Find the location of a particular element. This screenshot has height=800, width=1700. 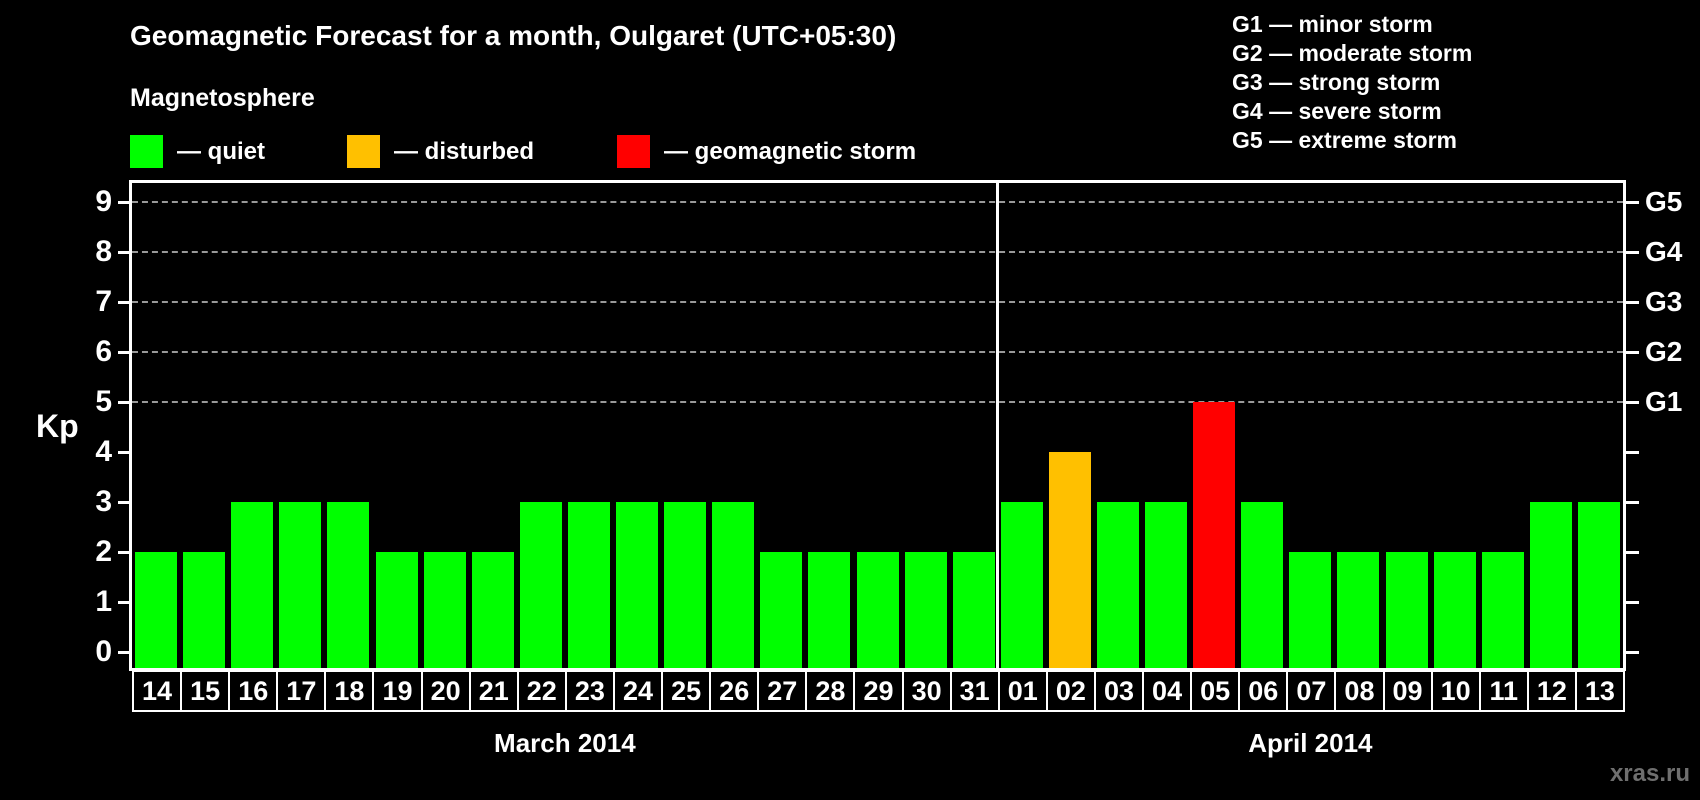

g-level-label: G2 is located at coordinates (1664, 351).